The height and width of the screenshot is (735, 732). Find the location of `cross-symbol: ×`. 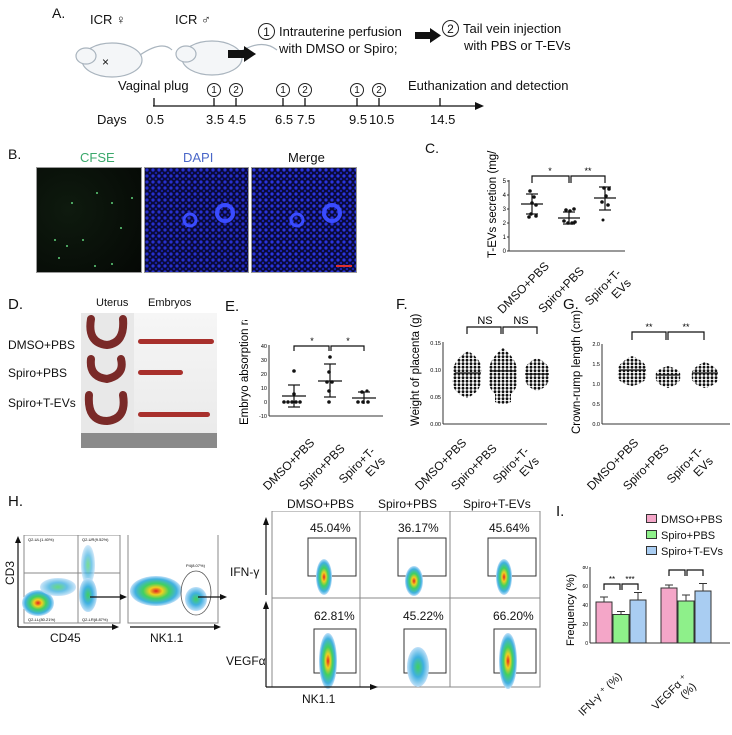

cross-symbol: × is located at coordinates (106, 62).